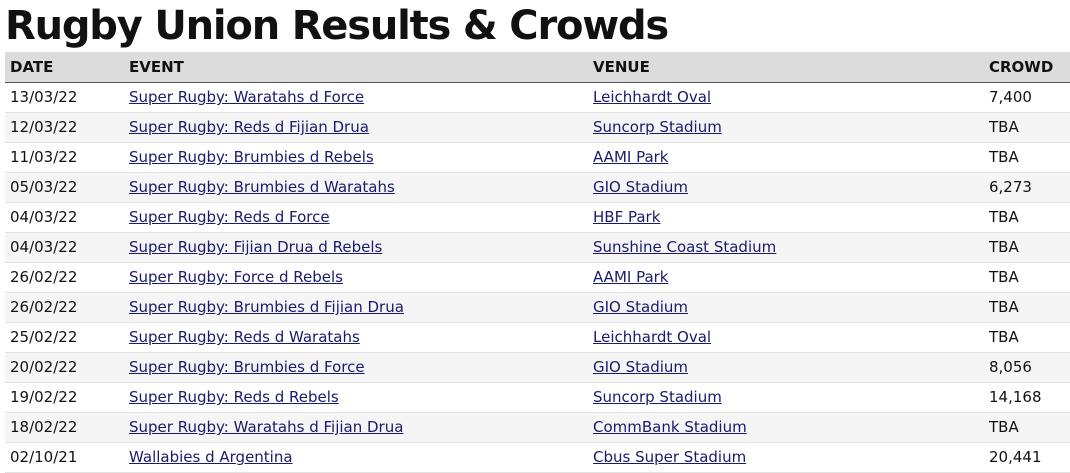  I want to click on event-cell: Super Rugby: Reds d Fijian Drua, so click(356, 127).